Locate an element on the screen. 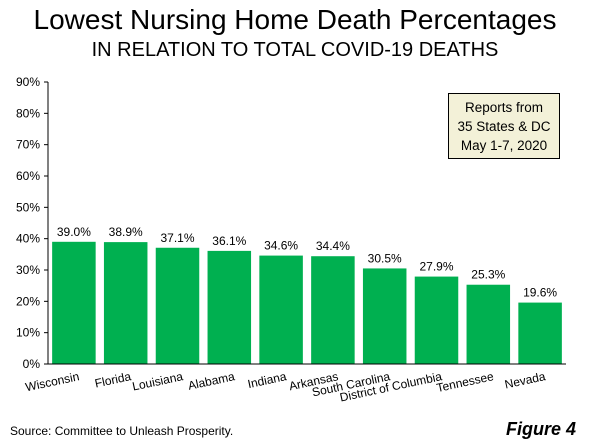 This screenshot has height=443, width=590. x-tick-label: Florida is located at coordinates (113, 379).